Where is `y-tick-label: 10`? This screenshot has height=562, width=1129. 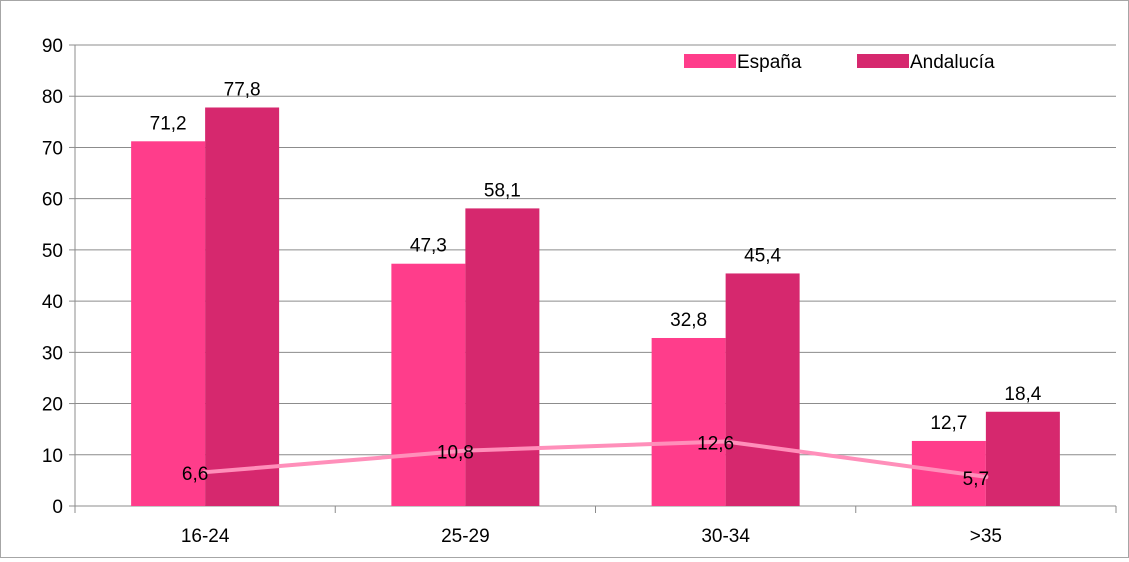
y-tick-label: 10 is located at coordinates (52, 456).